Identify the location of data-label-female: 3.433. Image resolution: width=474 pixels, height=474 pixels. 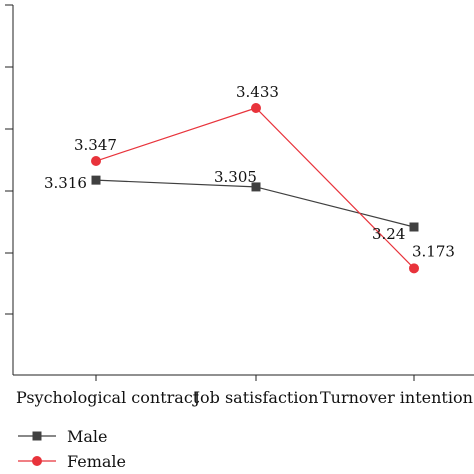
(257, 92).